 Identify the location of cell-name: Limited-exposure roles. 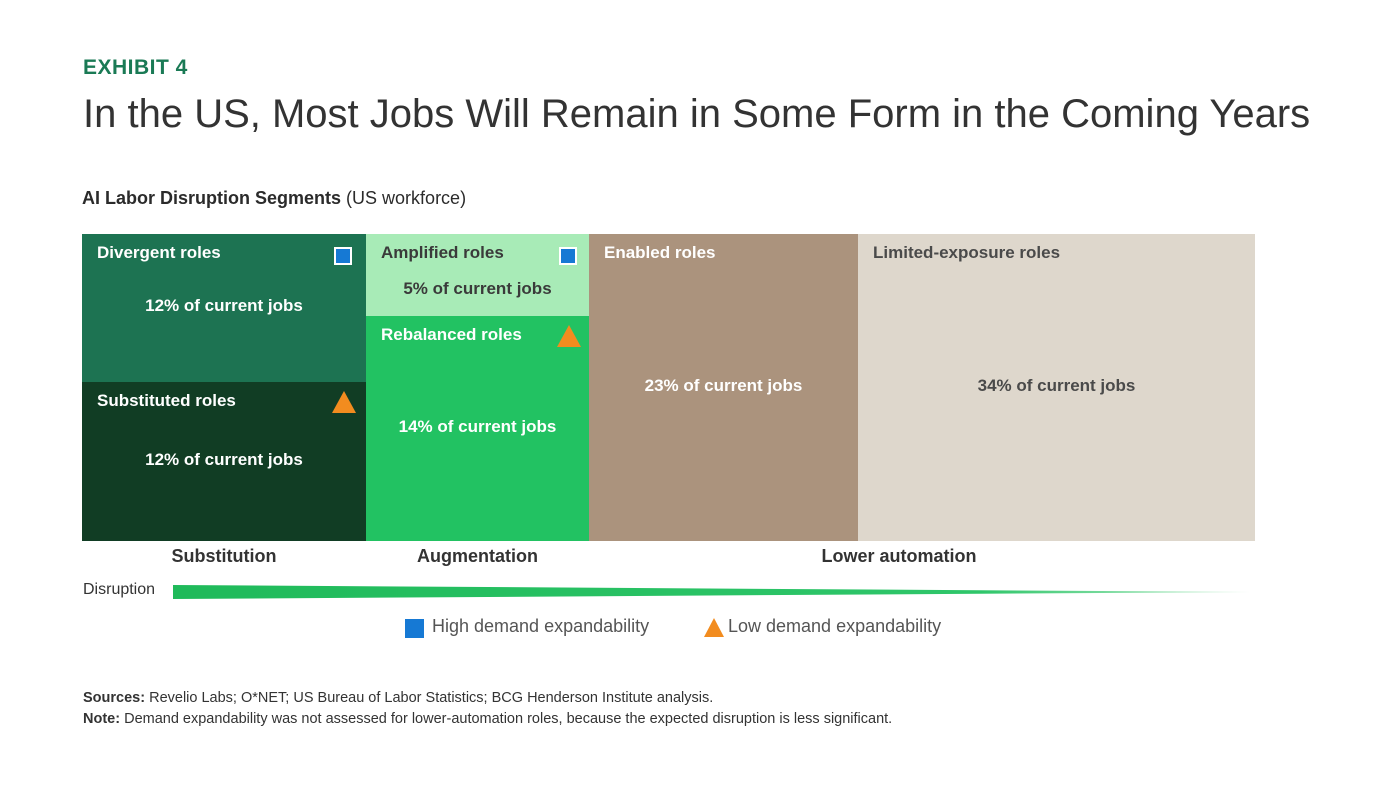
(967, 252).